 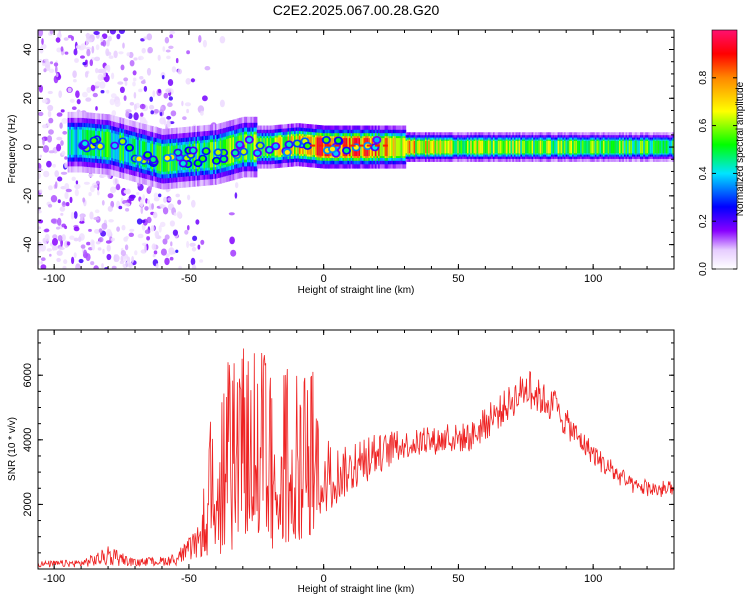 What do you see at coordinates (458, 279) in the screenshot?
I see `x-tick-label: 50` at bounding box center [458, 279].